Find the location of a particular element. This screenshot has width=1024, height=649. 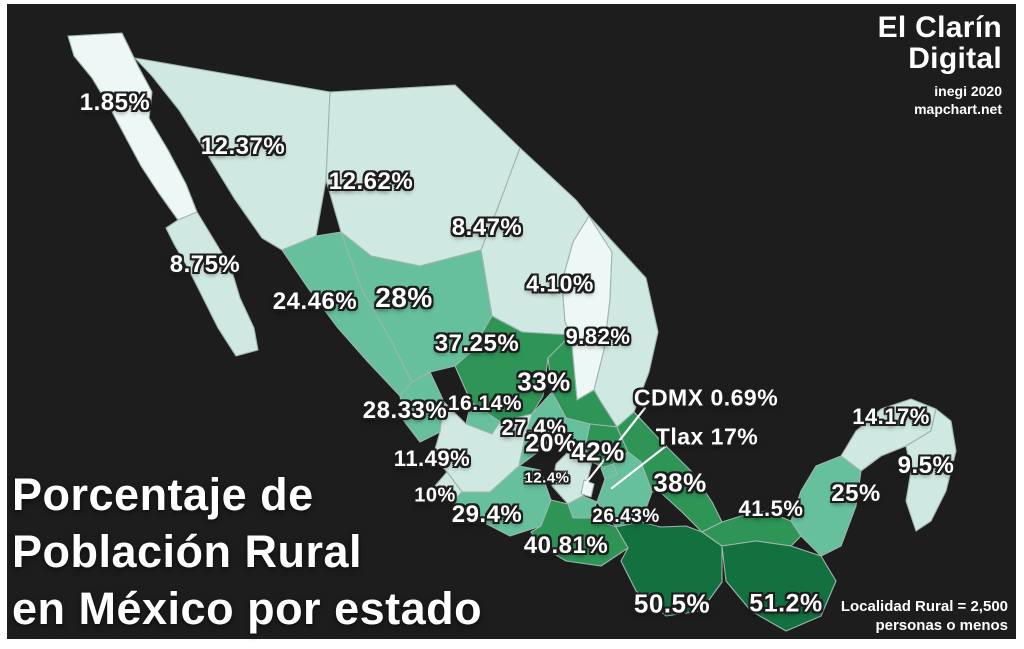

state-label-veracruz: 38% is located at coordinates (680, 482).